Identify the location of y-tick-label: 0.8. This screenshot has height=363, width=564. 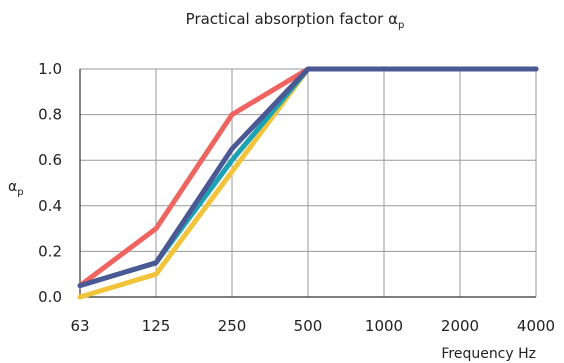
(50, 115).